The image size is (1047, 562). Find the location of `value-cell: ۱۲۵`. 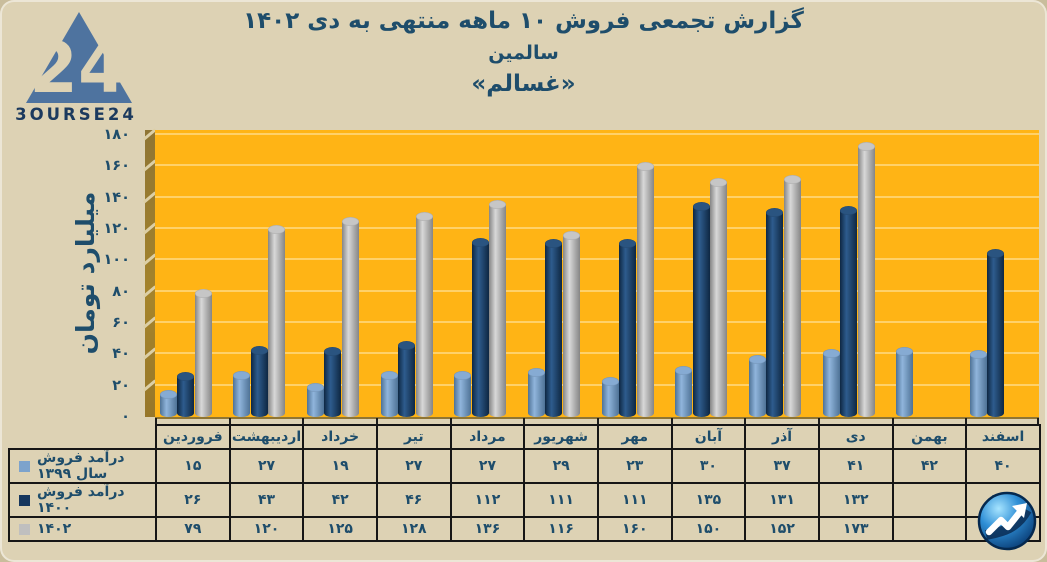

value-cell: ۱۲۵ is located at coordinates (340, 529).